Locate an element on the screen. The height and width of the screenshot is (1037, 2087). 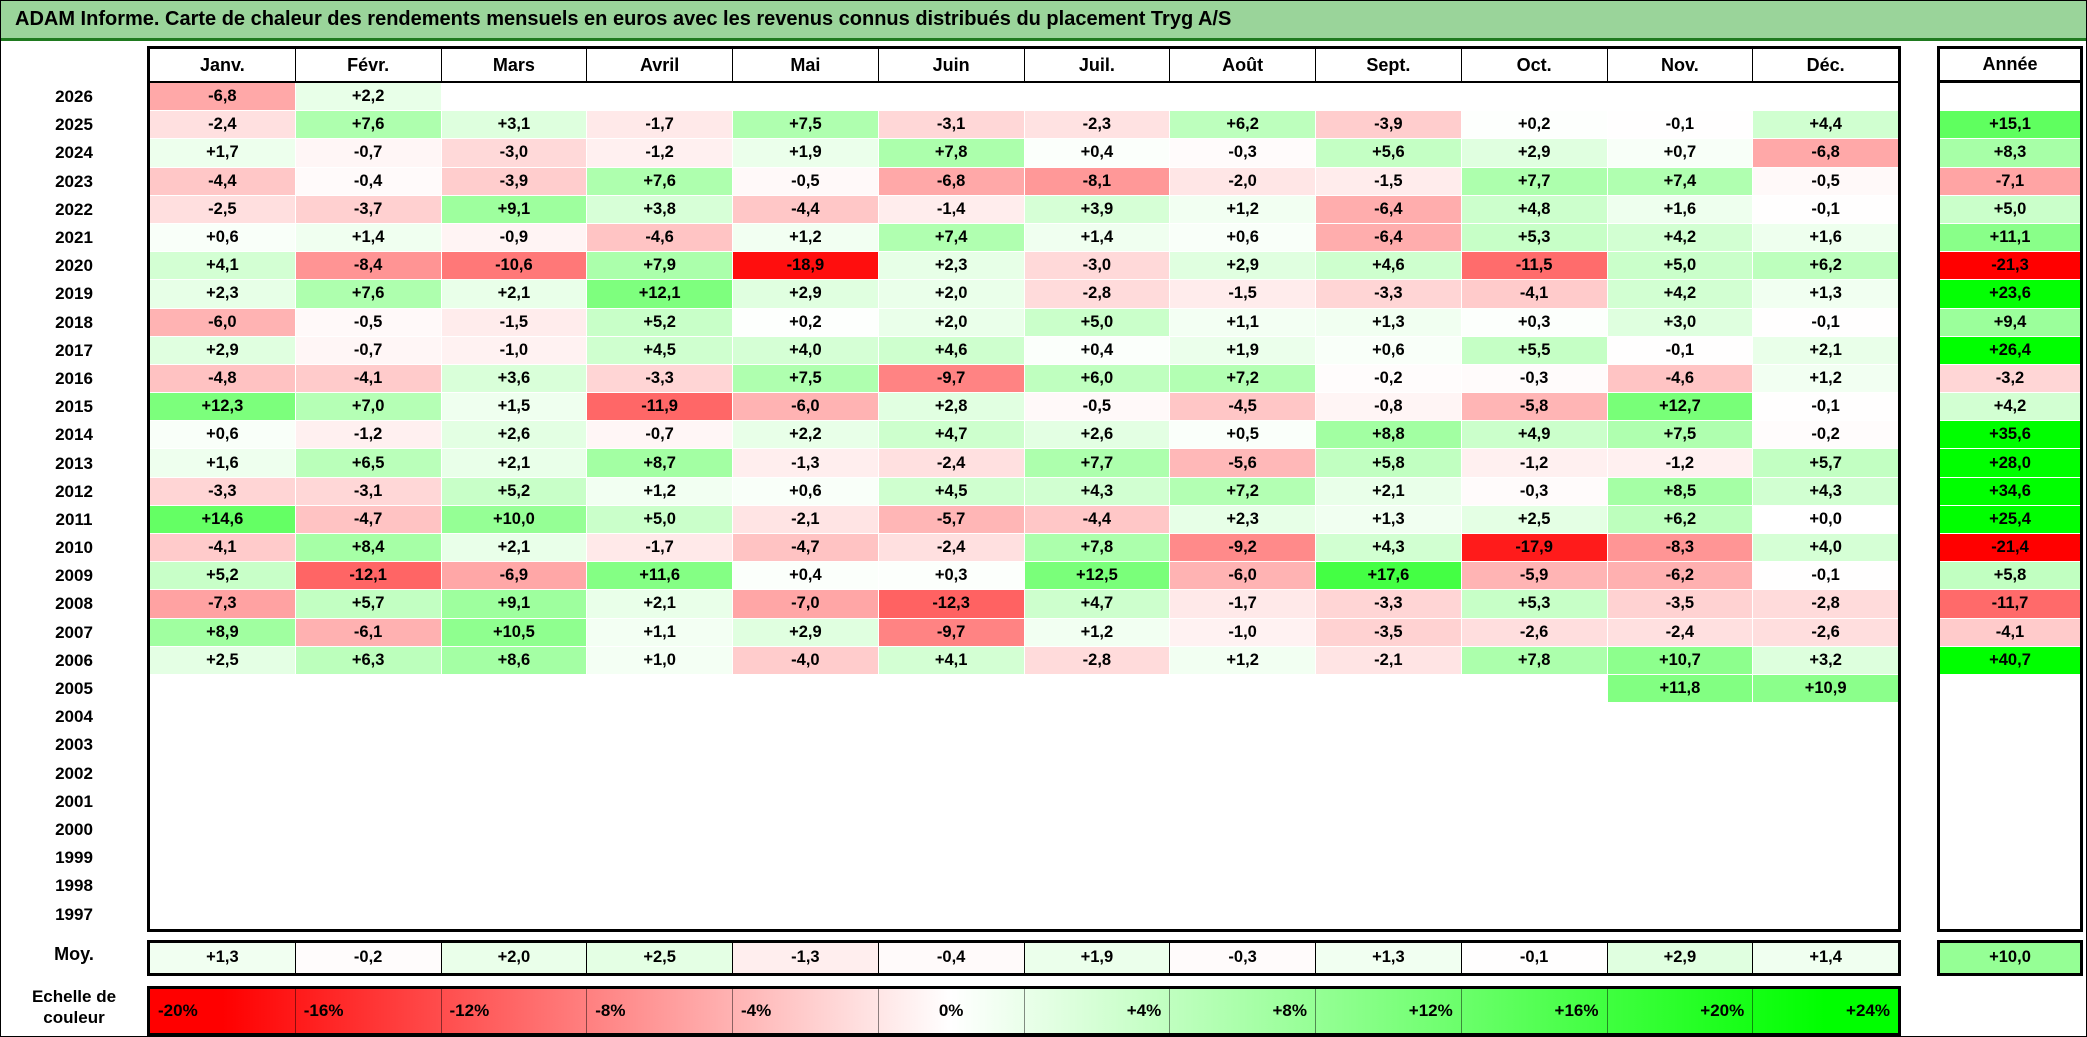
heatmap-cell: +5,5 is located at coordinates (1534, 350).